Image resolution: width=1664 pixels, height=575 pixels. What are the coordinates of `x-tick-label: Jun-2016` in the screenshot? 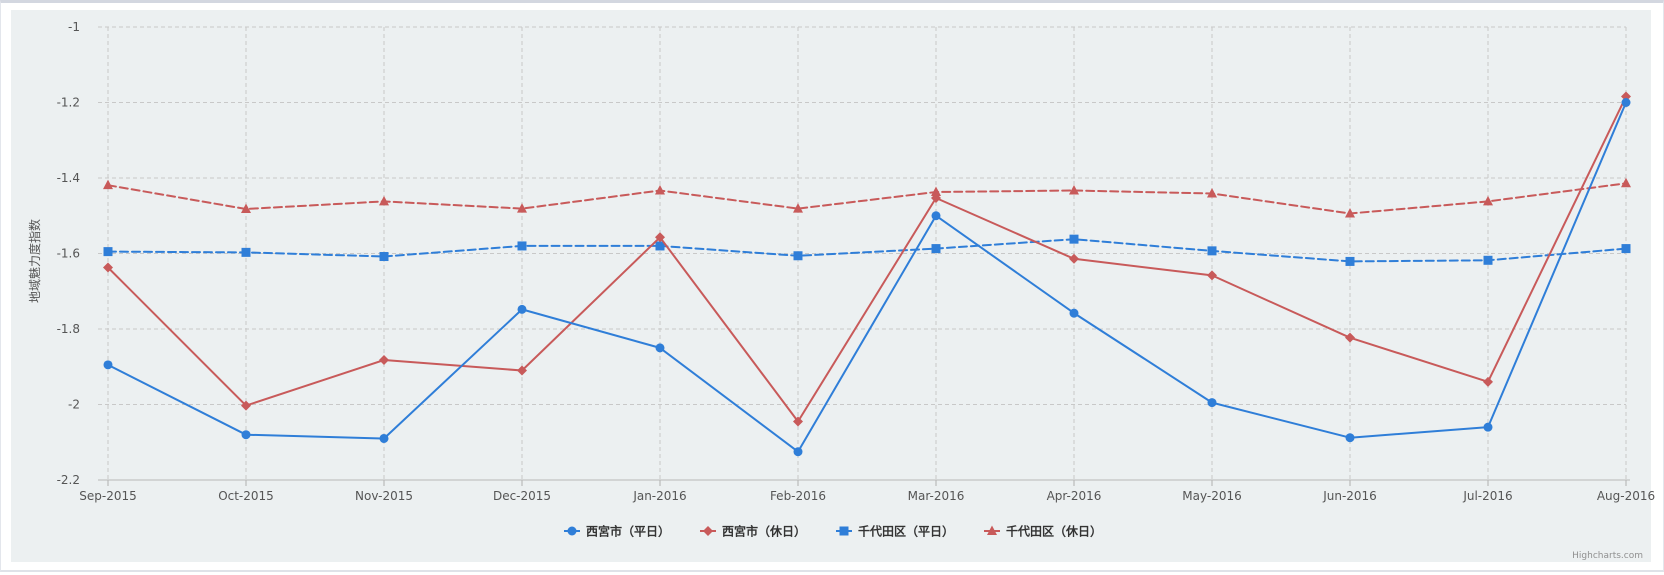 It's located at (1349, 496).